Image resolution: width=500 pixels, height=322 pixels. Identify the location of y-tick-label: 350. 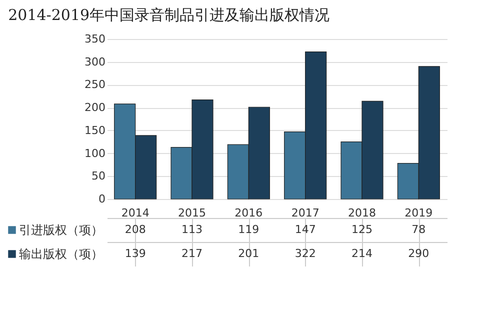
(95, 39).